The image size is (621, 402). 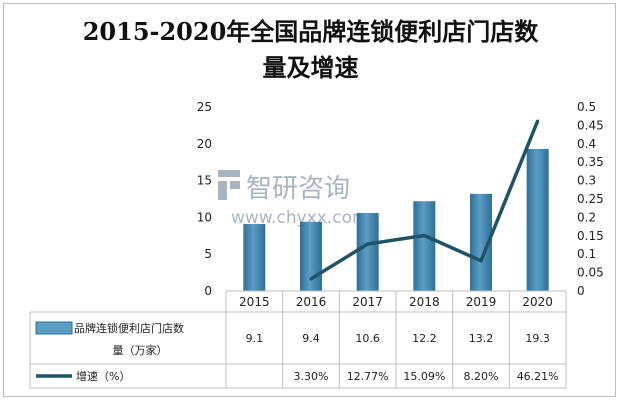 I want to click on bar-value-label: 9.1, so click(x=255, y=338).